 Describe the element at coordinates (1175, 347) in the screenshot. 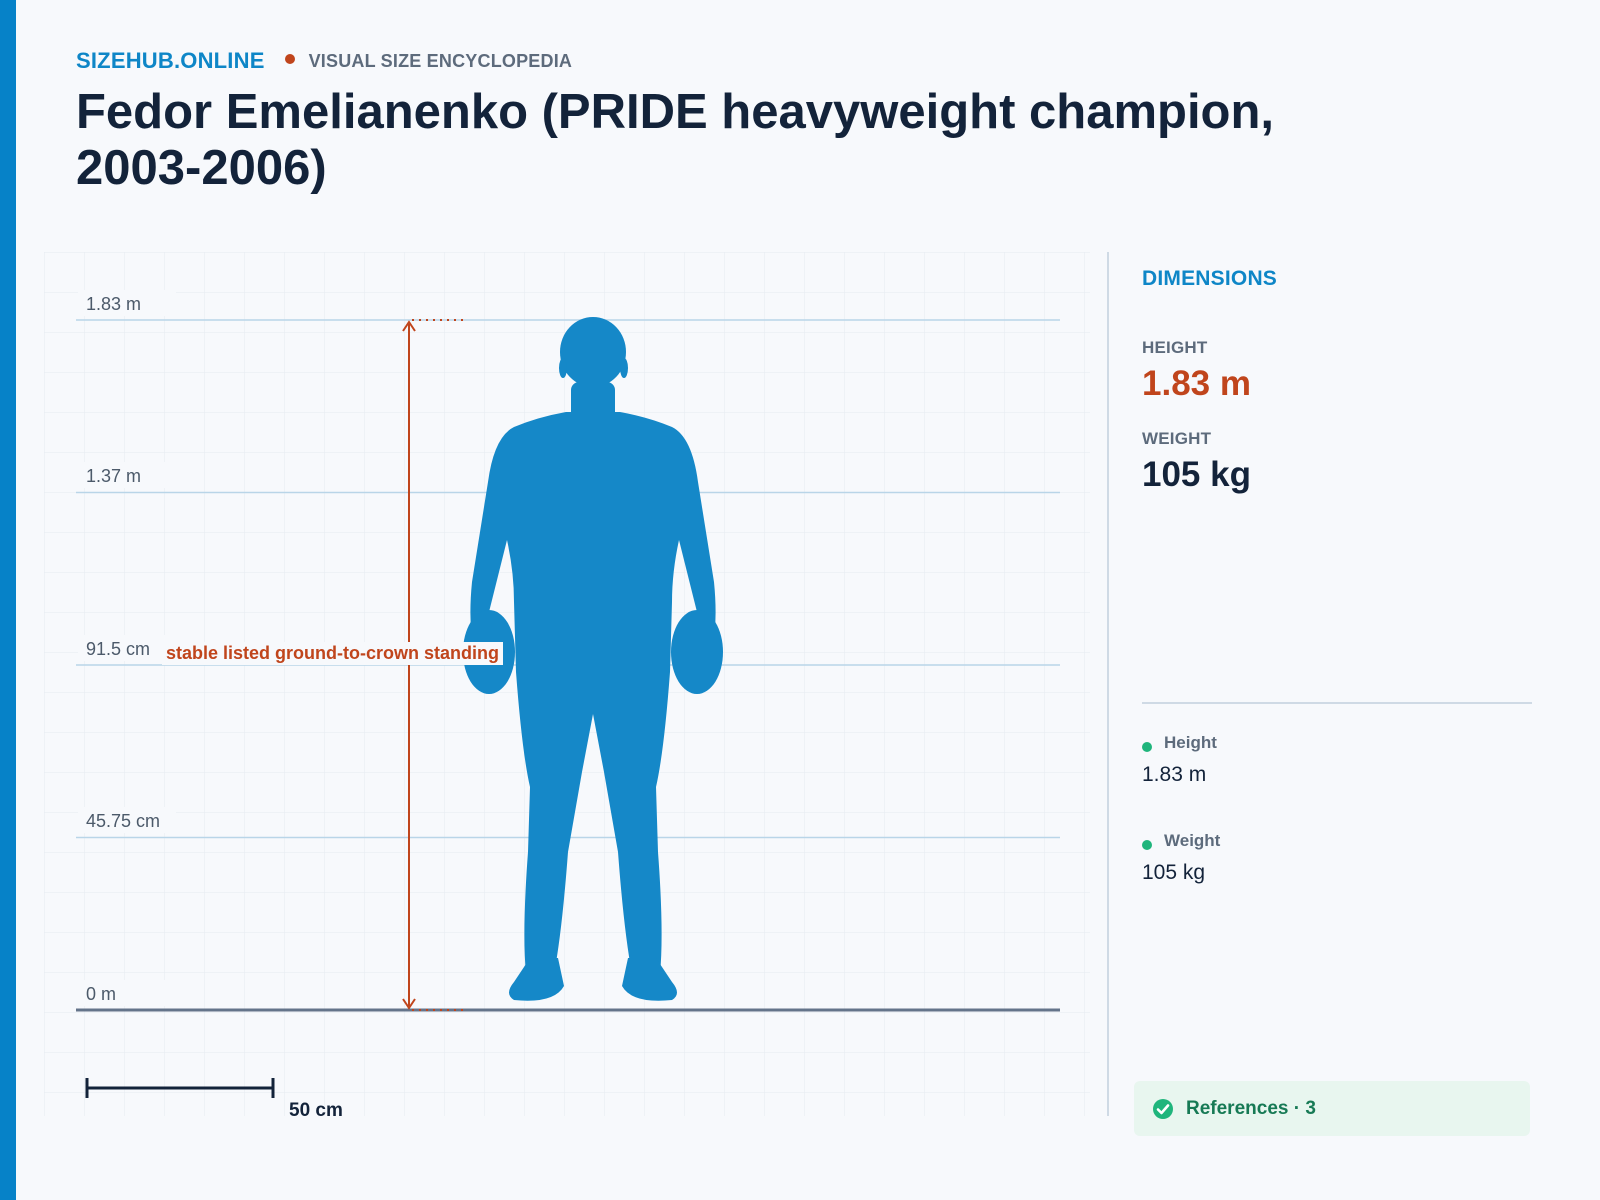

I see `height-label: HEIGHT` at that location.